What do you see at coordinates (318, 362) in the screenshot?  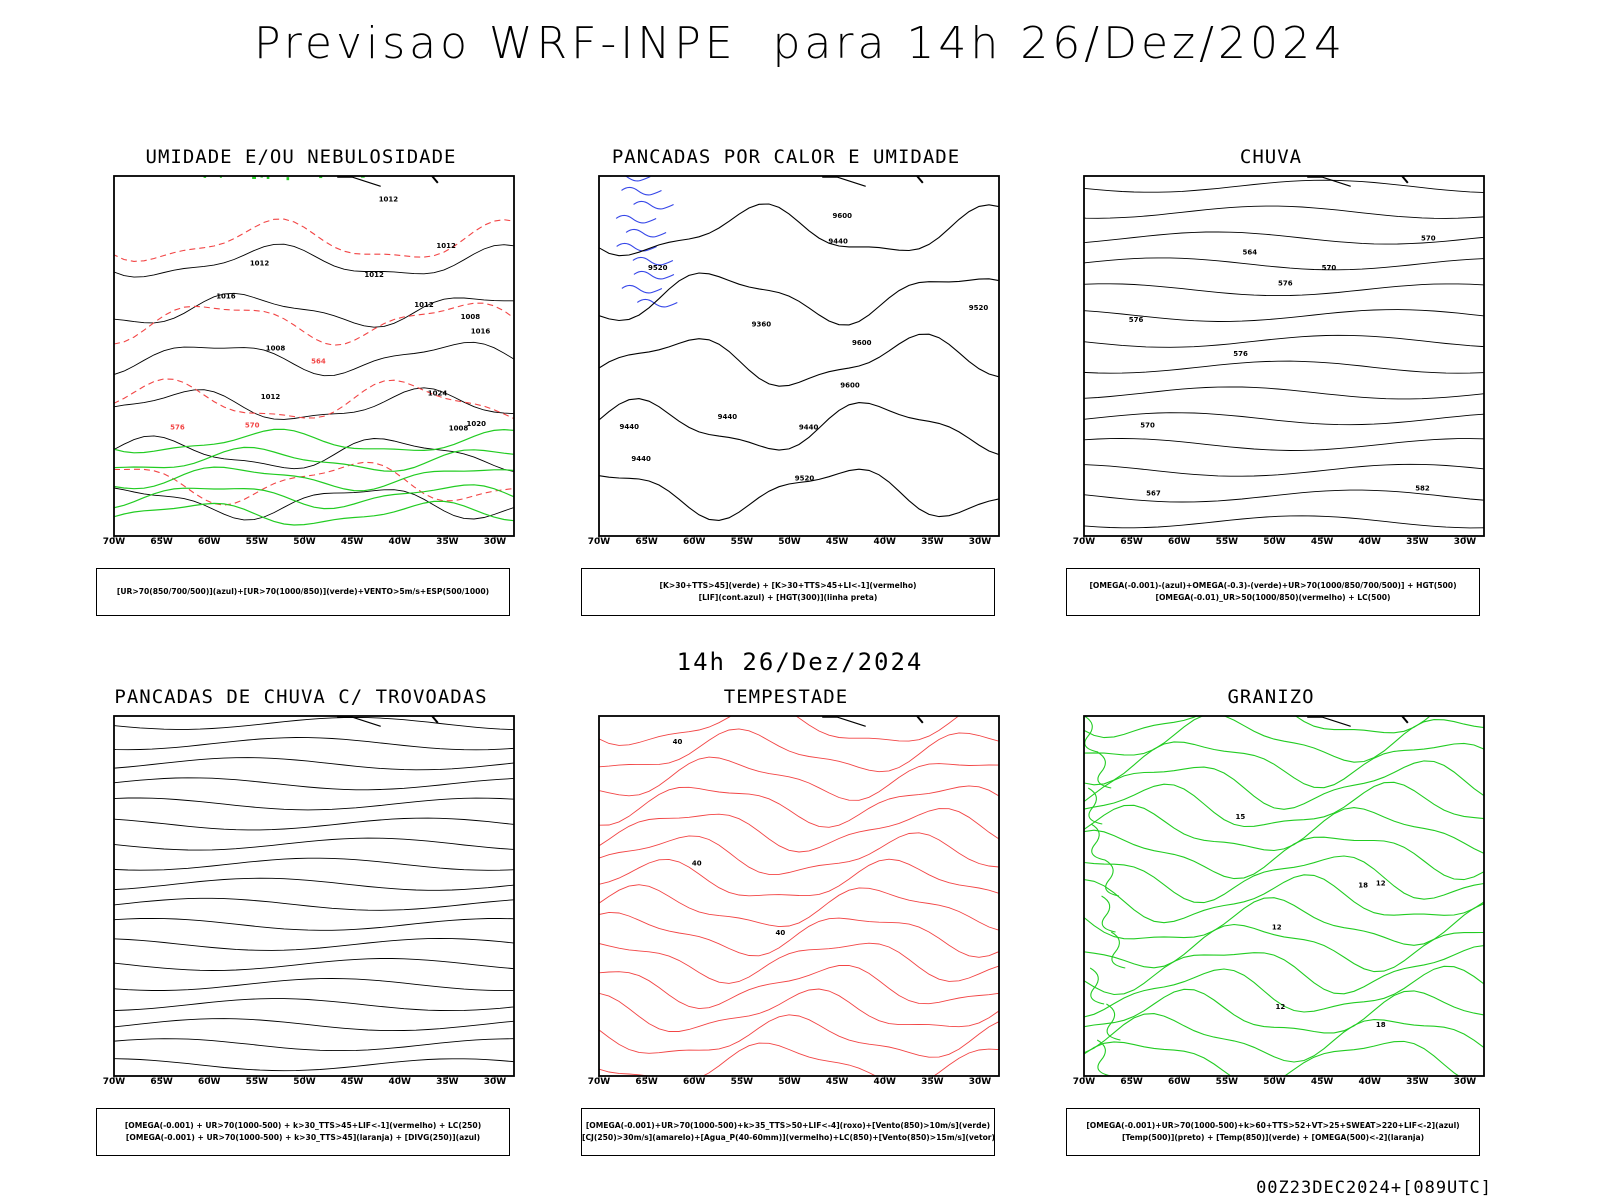 I see `contour-label: 564` at bounding box center [318, 362].